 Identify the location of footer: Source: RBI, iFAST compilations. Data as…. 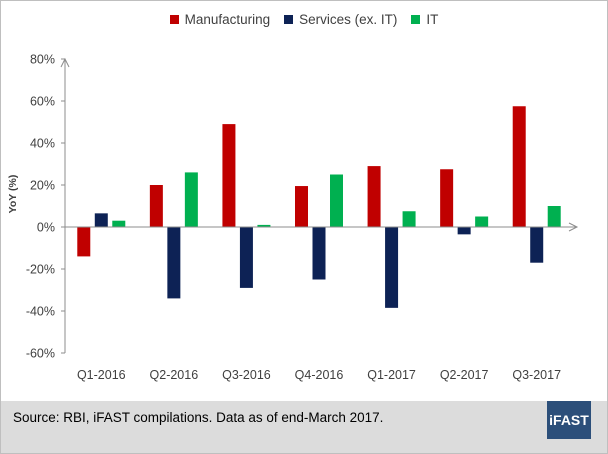
(304, 427).